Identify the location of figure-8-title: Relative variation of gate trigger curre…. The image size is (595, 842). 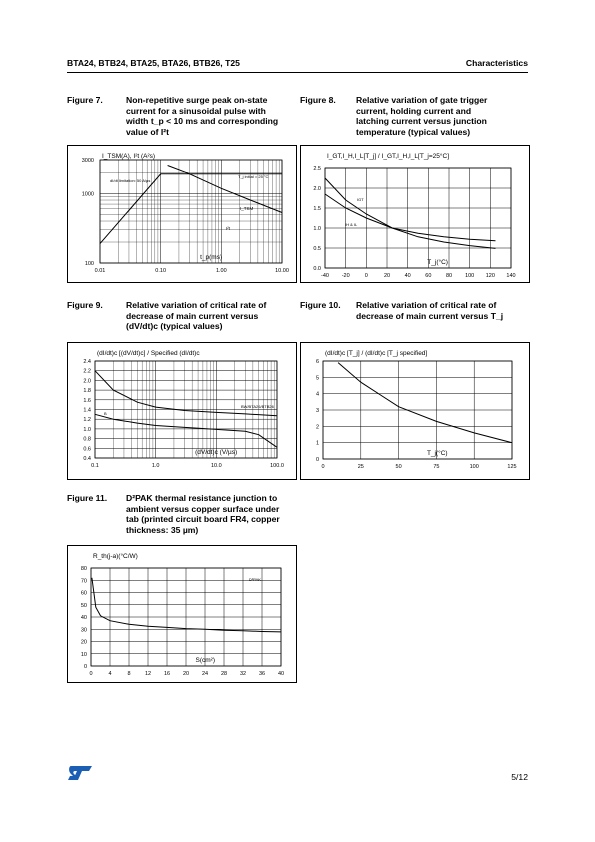
(442, 116).